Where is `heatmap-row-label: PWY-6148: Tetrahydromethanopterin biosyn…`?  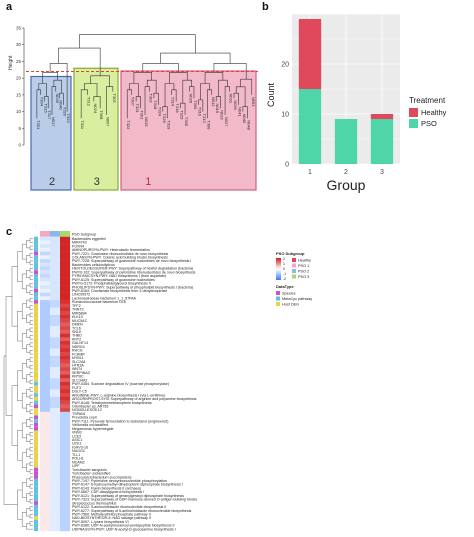
heatmap-row-label: PWY-6148: Tetrahydromethanopterin biosyn… is located at coordinates (112, 403).